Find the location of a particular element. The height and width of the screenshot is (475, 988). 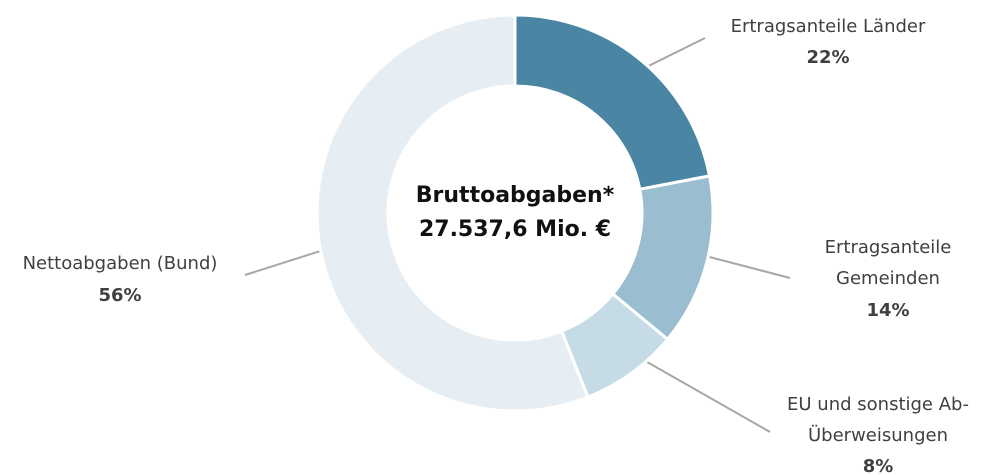

center-title: Bruttoabgaben* is located at coordinates (515, 195).